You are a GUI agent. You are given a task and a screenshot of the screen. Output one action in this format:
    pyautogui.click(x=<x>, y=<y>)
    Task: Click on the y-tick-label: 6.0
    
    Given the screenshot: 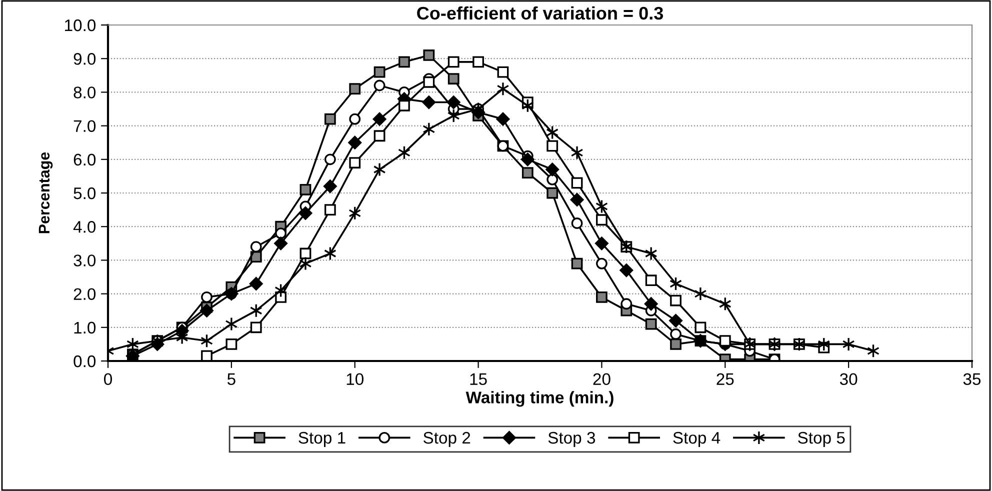 What is the action you would take?
    pyautogui.click(x=85, y=160)
    